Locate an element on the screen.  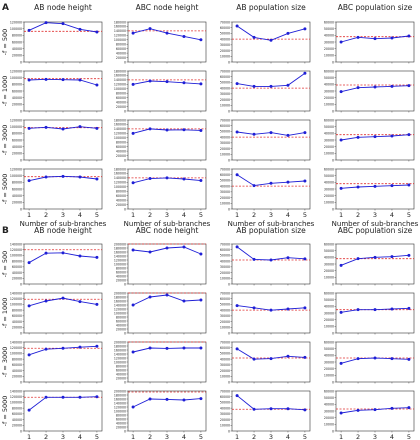
panel-label: A is located at coordinates (5, 8).